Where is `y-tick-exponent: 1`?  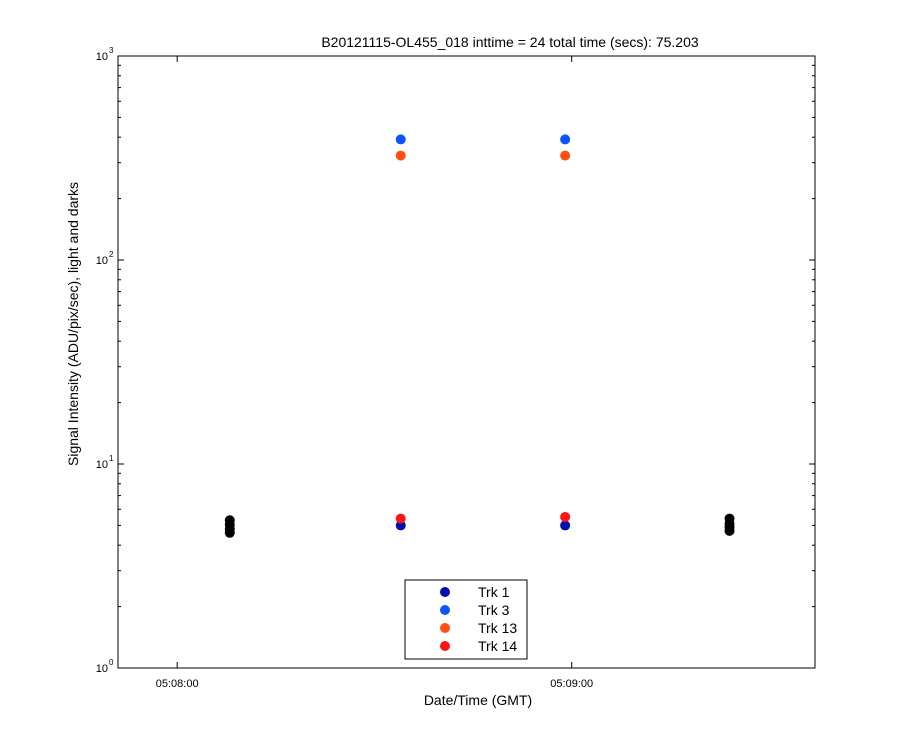
y-tick-exponent: 1 is located at coordinates (111, 458).